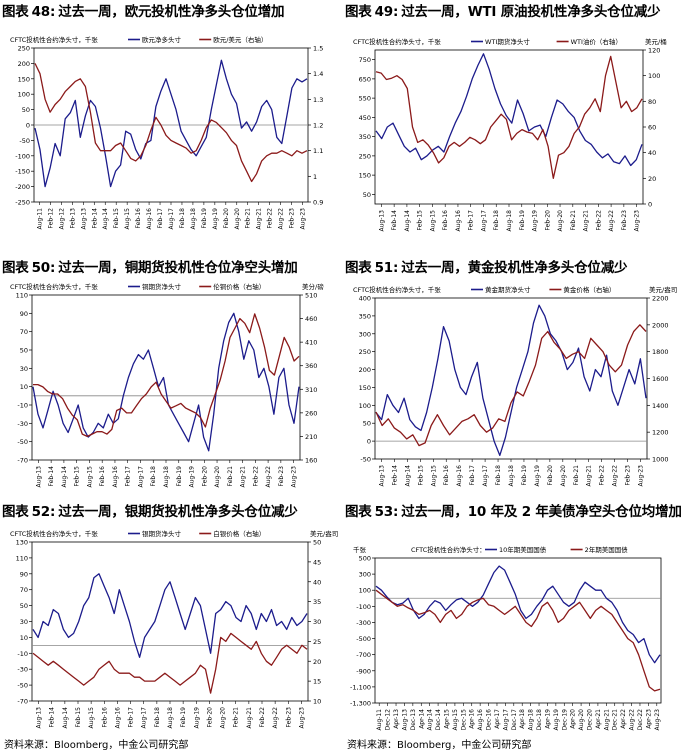  What do you see at coordinates (363, 639) in the screenshot?
I see `y-tick-label-left: -500` at bounding box center [363, 639].